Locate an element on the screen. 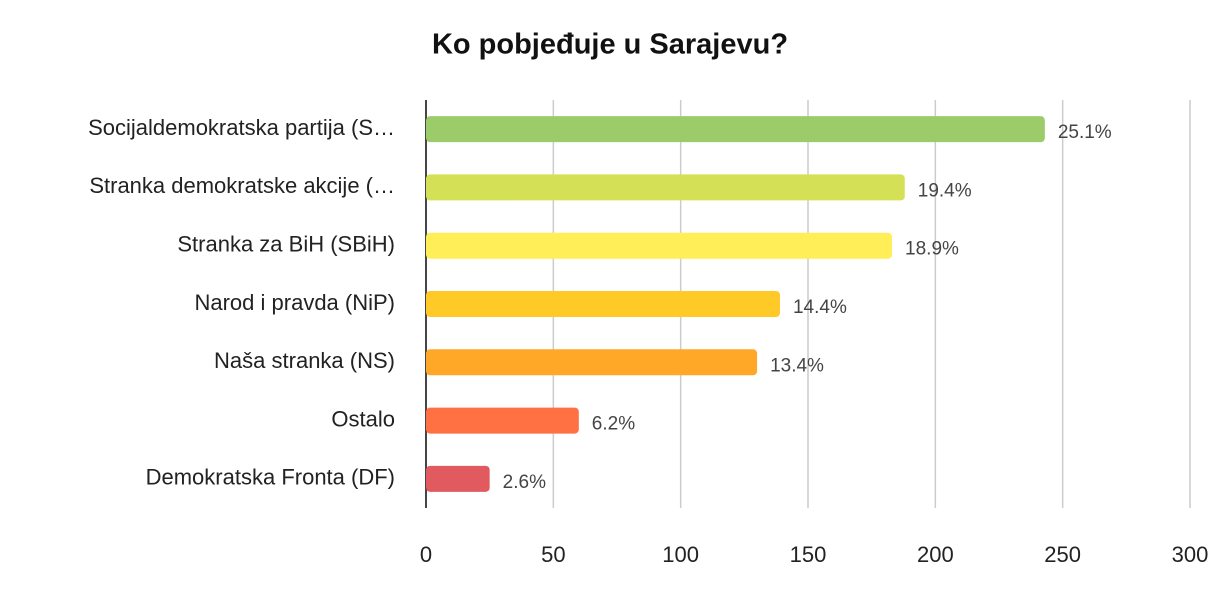 Image resolution: width=1220 pixels, height=600 pixels. value-label: 18.9% is located at coordinates (932, 249).